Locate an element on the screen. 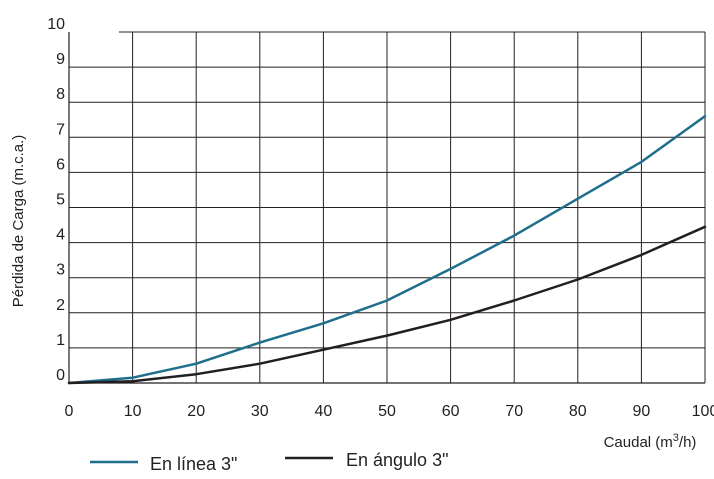  x-tick-label: 70 is located at coordinates (514, 411).